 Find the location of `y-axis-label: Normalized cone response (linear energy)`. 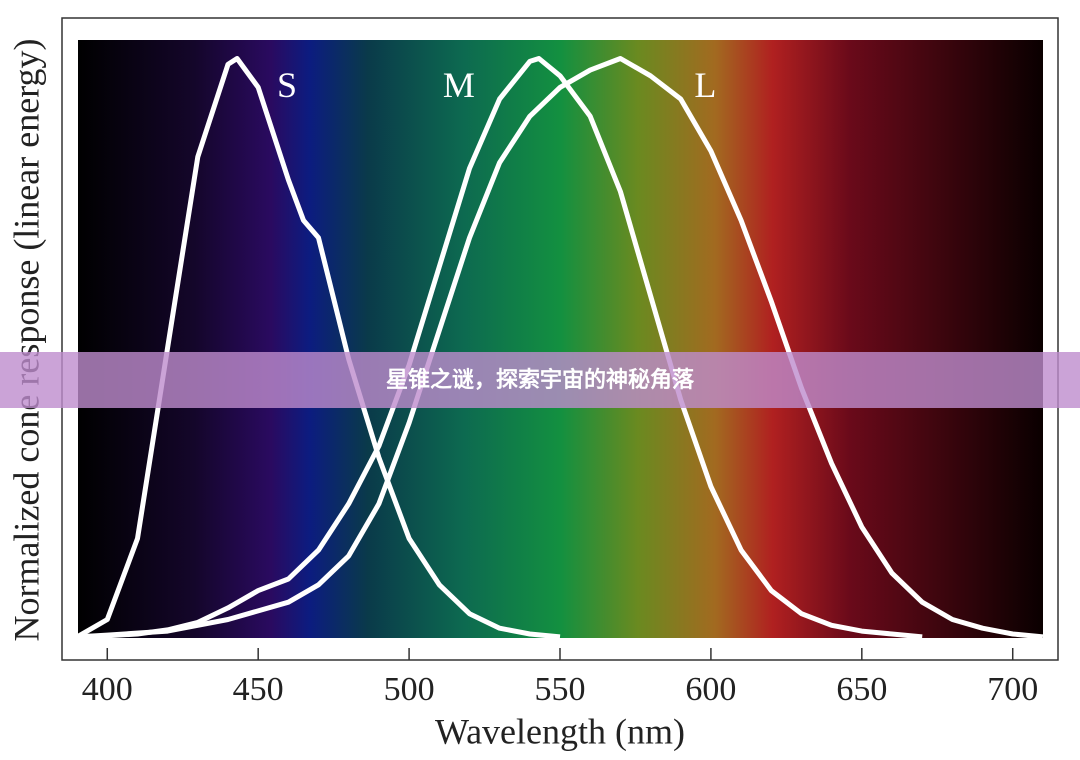

y-axis-label: Normalized cone response (linear energy) is located at coordinates (26, 339).